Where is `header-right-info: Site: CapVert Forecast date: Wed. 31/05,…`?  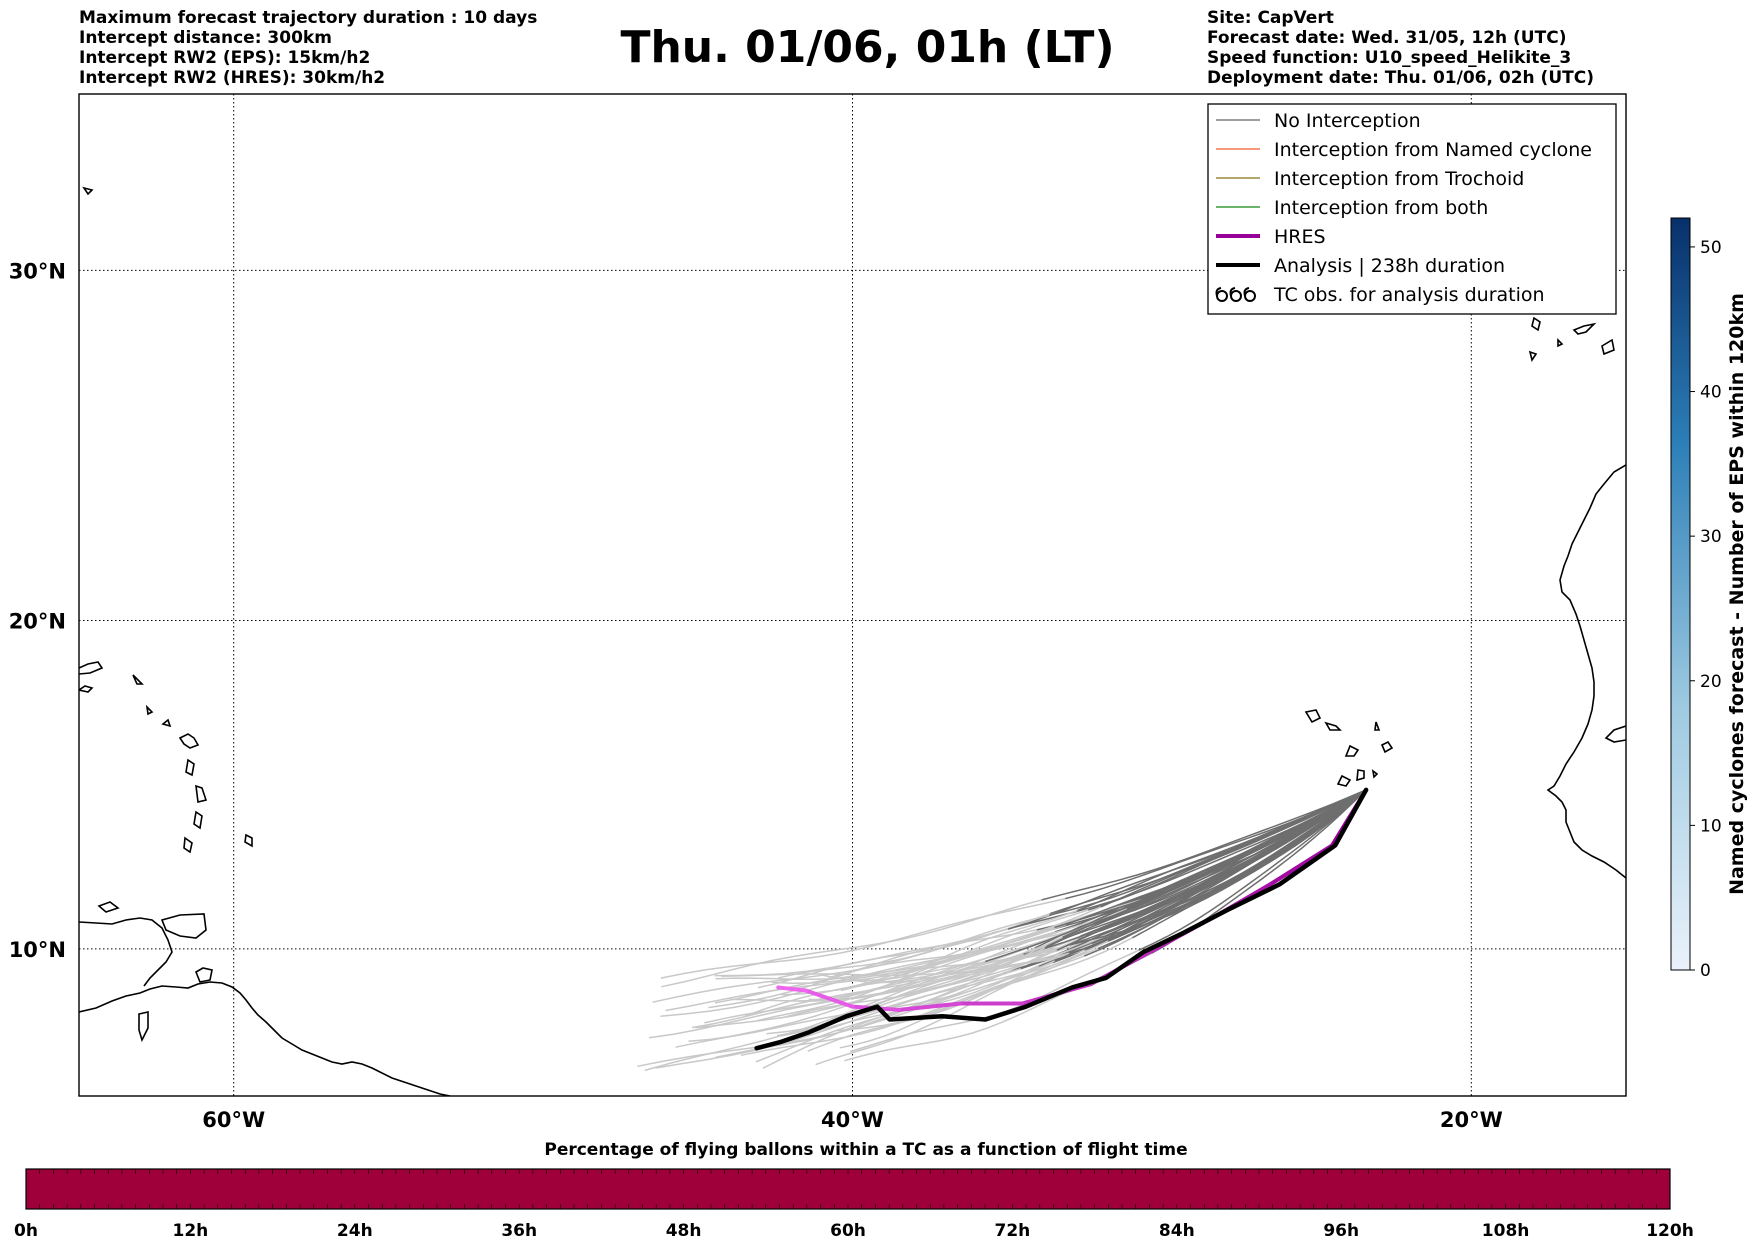
header-right-info: Site: CapVert Forecast date: Wed. 31/05,… is located at coordinates (1400, 48).